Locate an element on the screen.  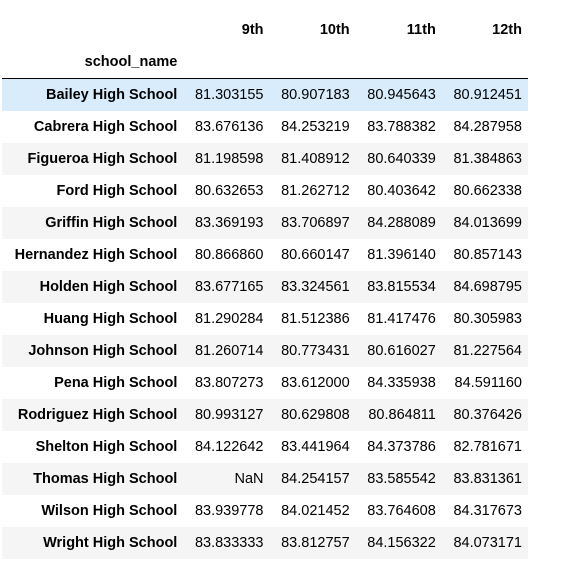
table-cell: 80.305983 is located at coordinates (487, 318).